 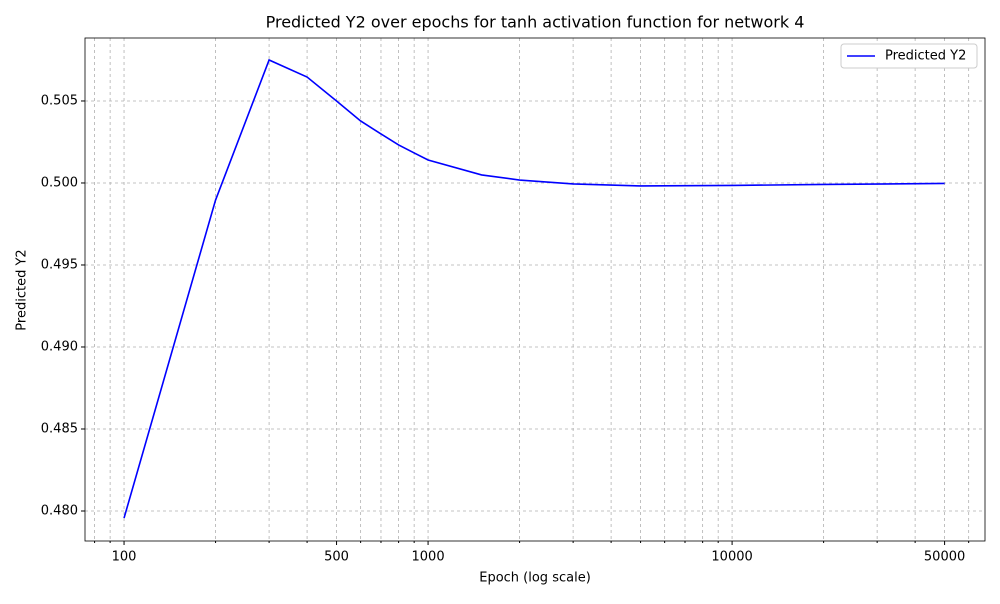 What do you see at coordinates (124, 557) in the screenshot?
I see `x-tick-label: 100` at bounding box center [124, 557].